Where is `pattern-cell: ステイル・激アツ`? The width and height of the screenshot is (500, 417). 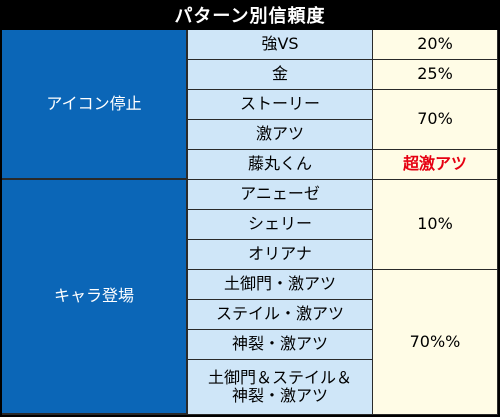
pattern-cell: ステイル・激アツ is located at coordinates (280, 315).